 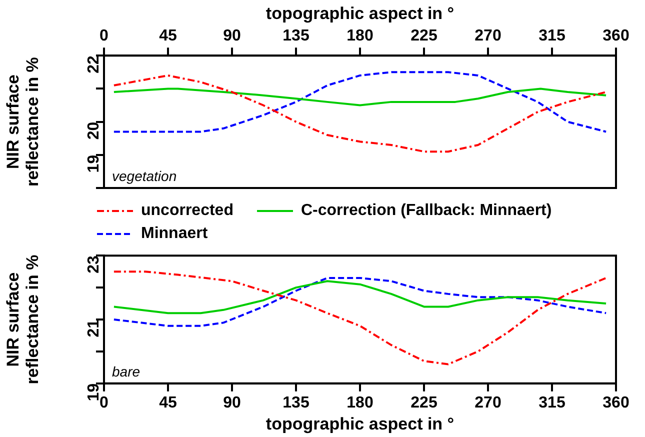 I want to click on legend-label: uncorrected, so click(x=187, y=211).